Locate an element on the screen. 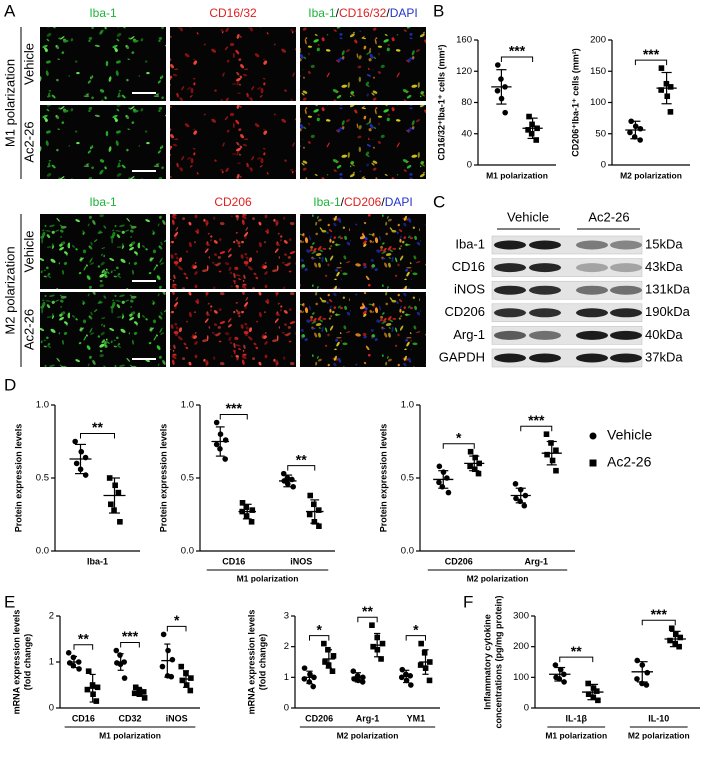 The width and height of the screenshot is (709, 769). group-label: M2 polarization is located at coordinates (9, 290).